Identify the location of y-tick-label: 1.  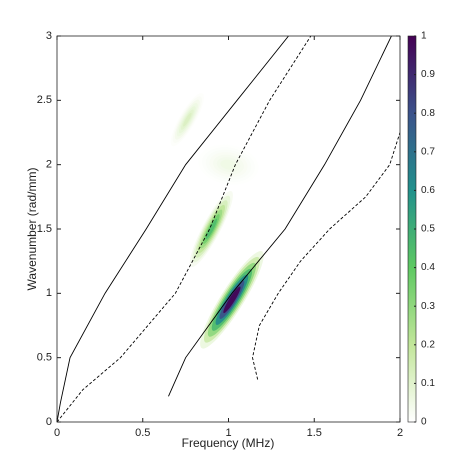
(49, 293).